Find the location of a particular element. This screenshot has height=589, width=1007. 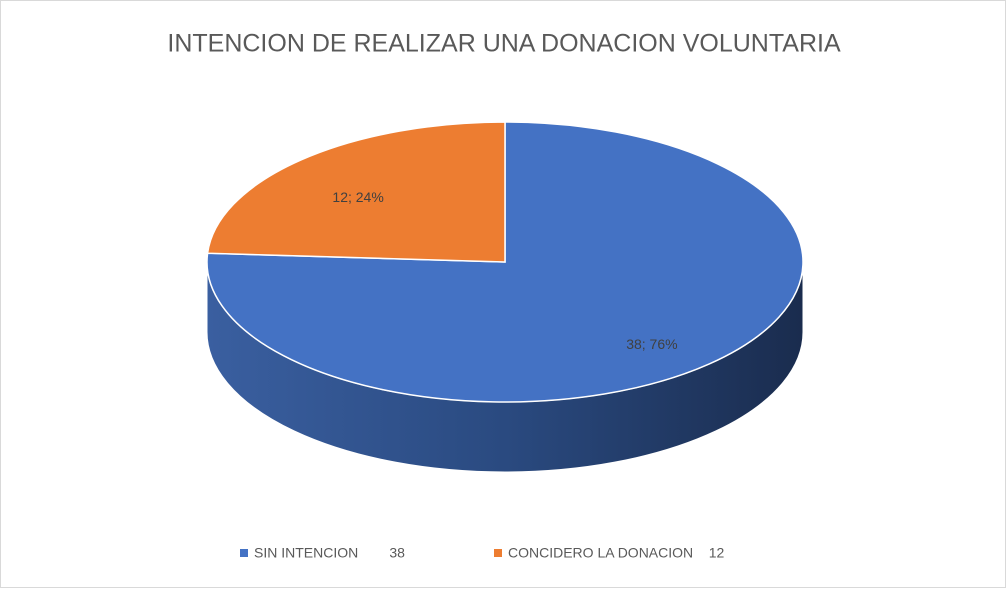

legend-label: CONCIDERO LA DONACION 12 is located at coordinates (616, 553).